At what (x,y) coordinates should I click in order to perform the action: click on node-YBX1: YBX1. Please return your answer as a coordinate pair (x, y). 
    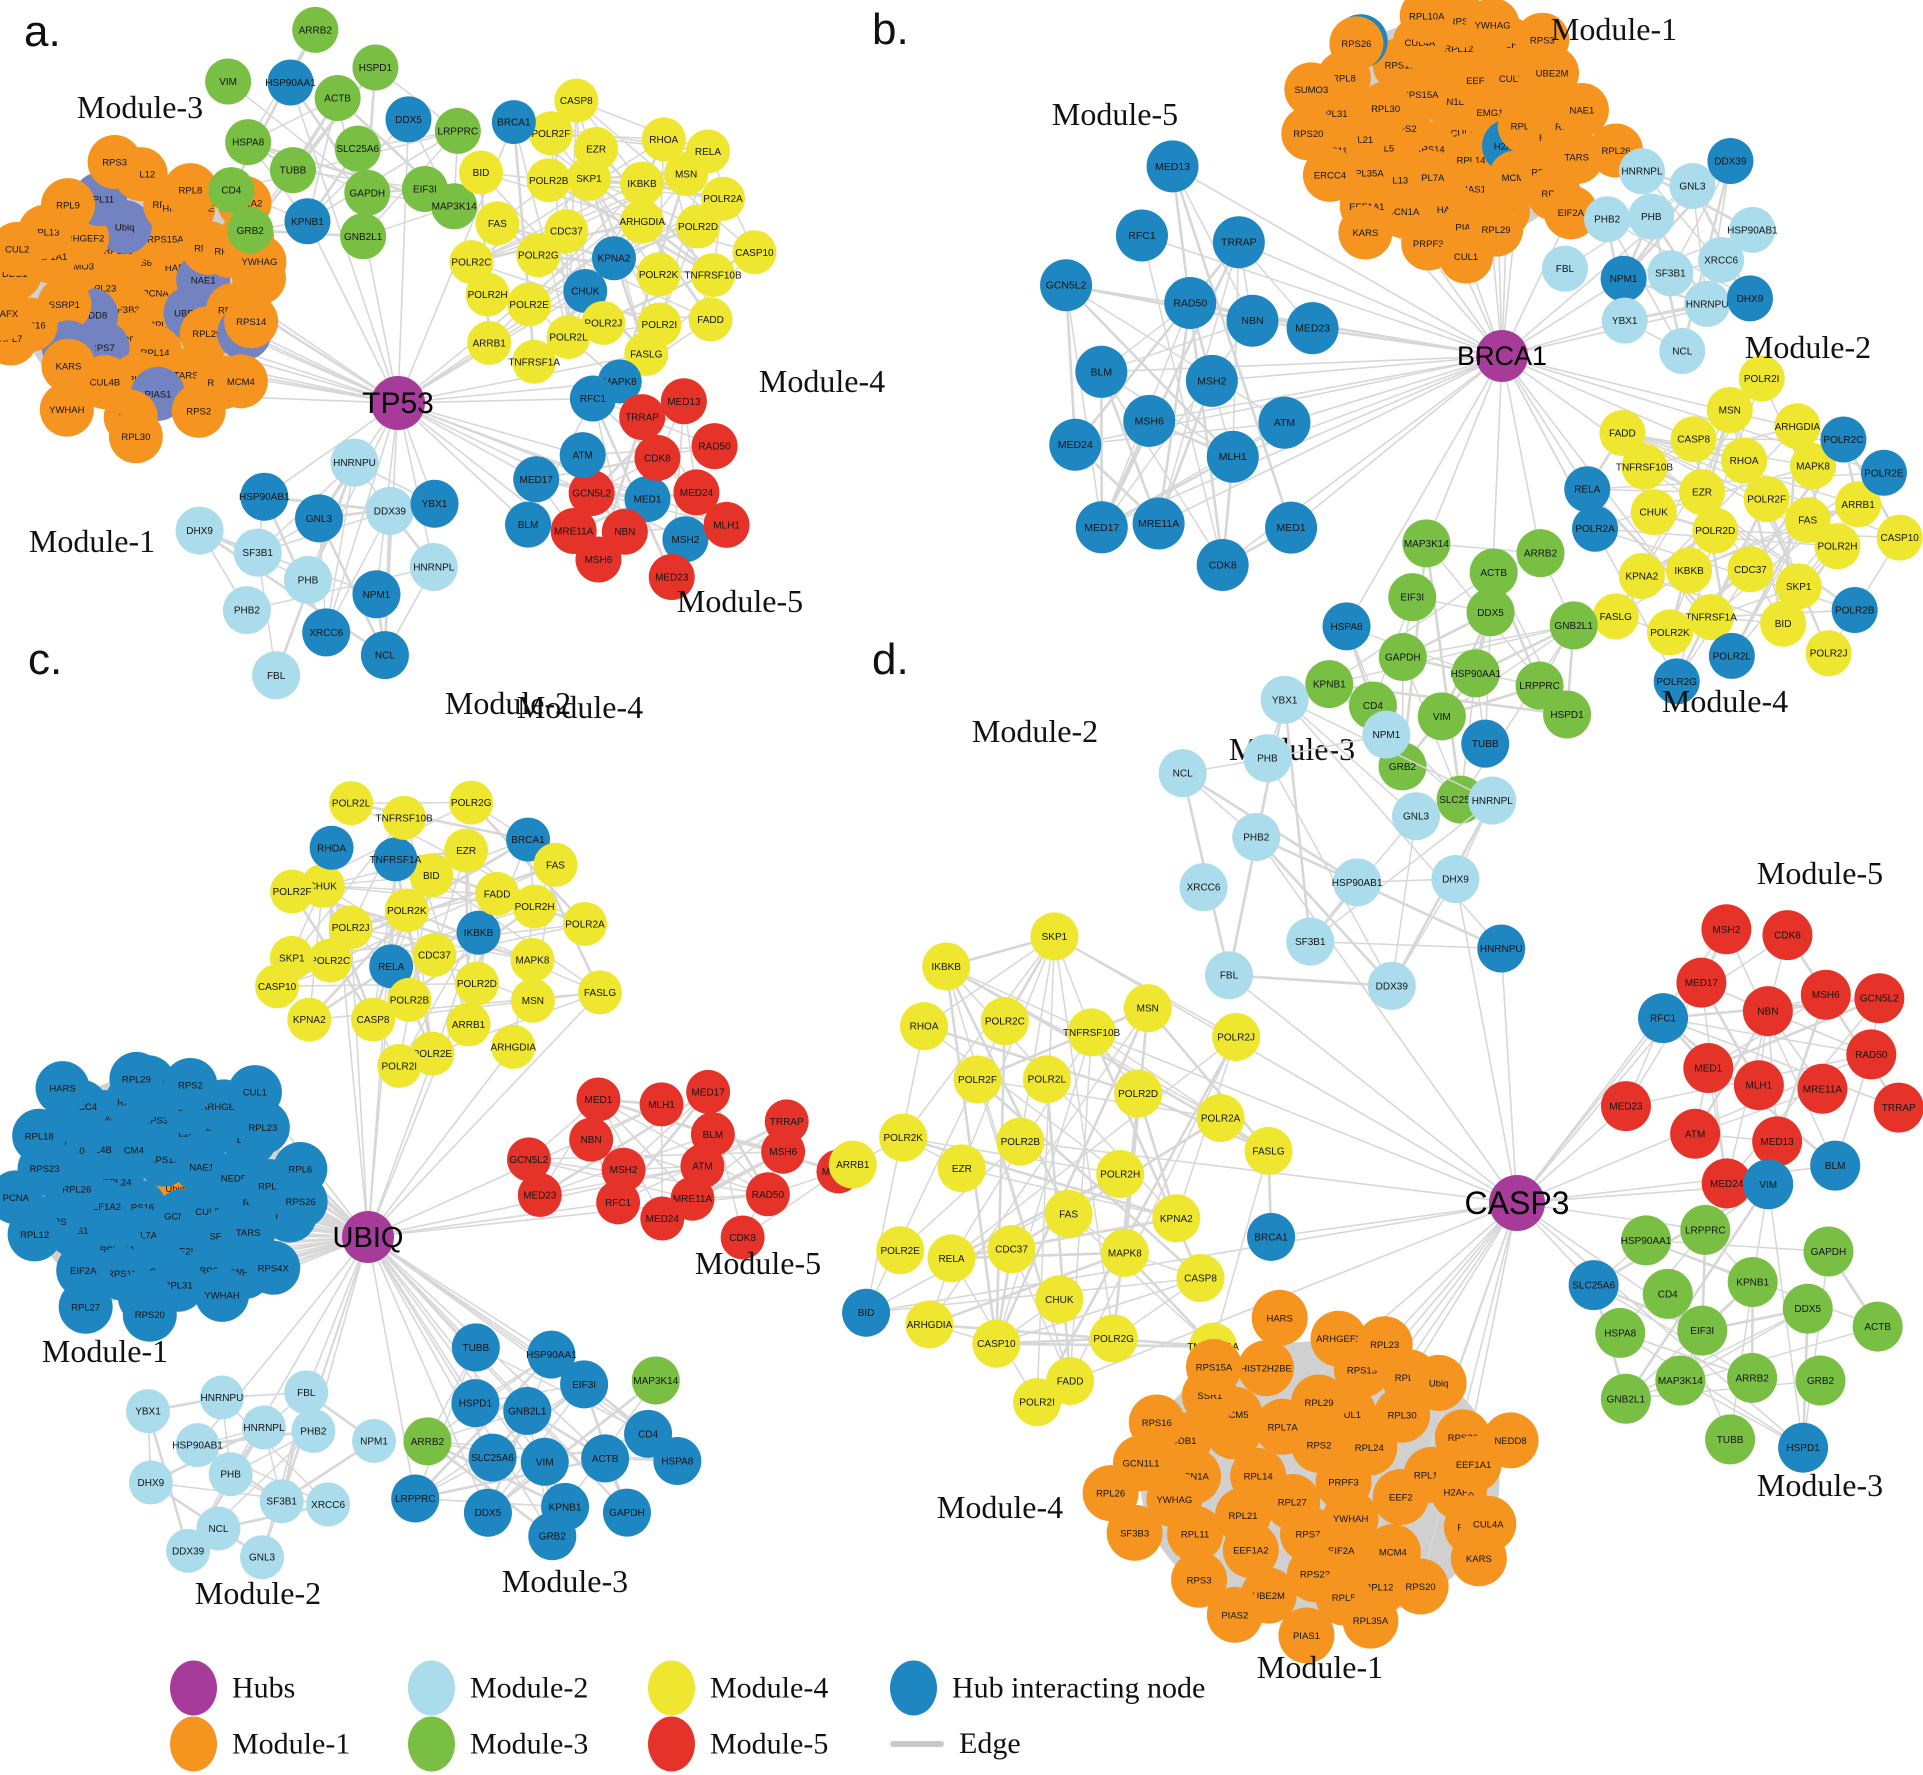
    Looking at the image, I should click on (434, 503).